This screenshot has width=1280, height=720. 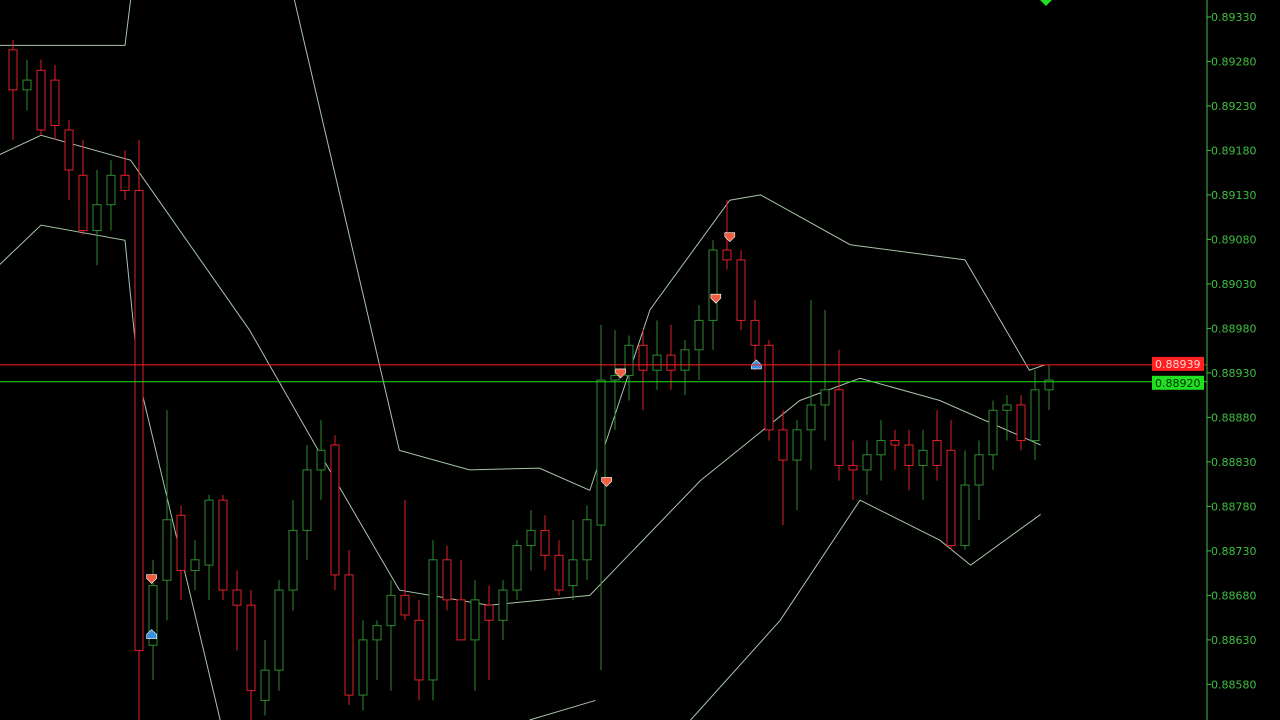 I want to click on bid-price-tag: 0.88920, so click(x=1178, y=382).